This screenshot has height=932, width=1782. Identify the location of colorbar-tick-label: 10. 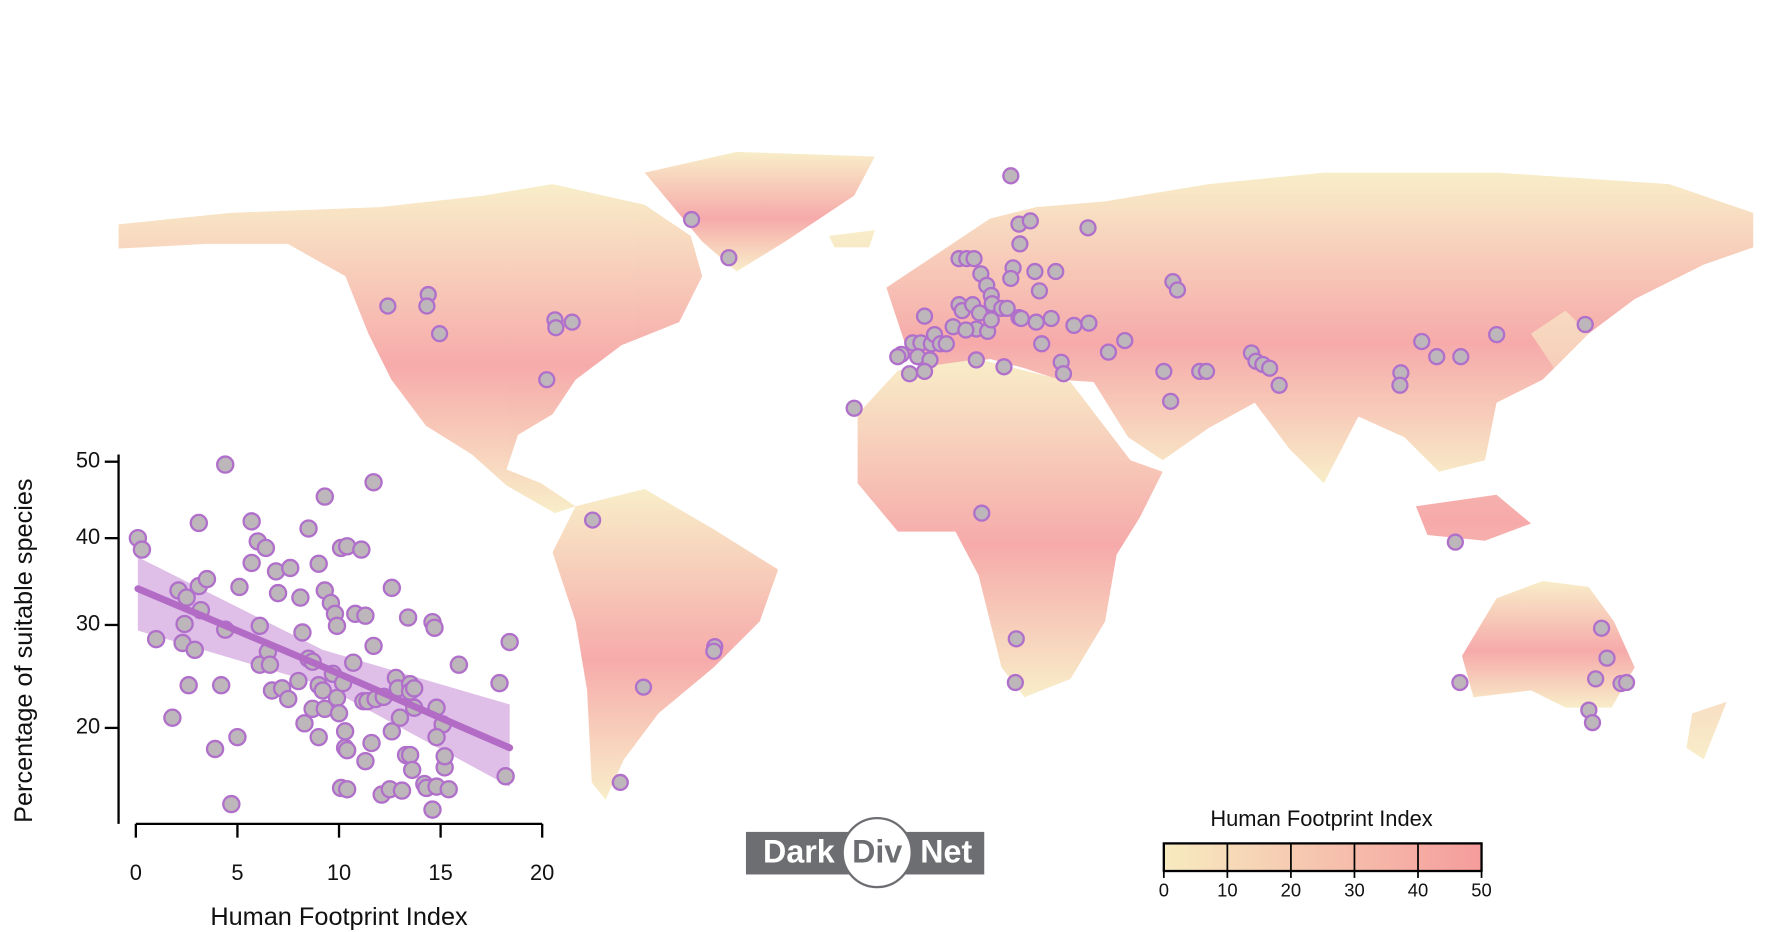
(1227, 890).